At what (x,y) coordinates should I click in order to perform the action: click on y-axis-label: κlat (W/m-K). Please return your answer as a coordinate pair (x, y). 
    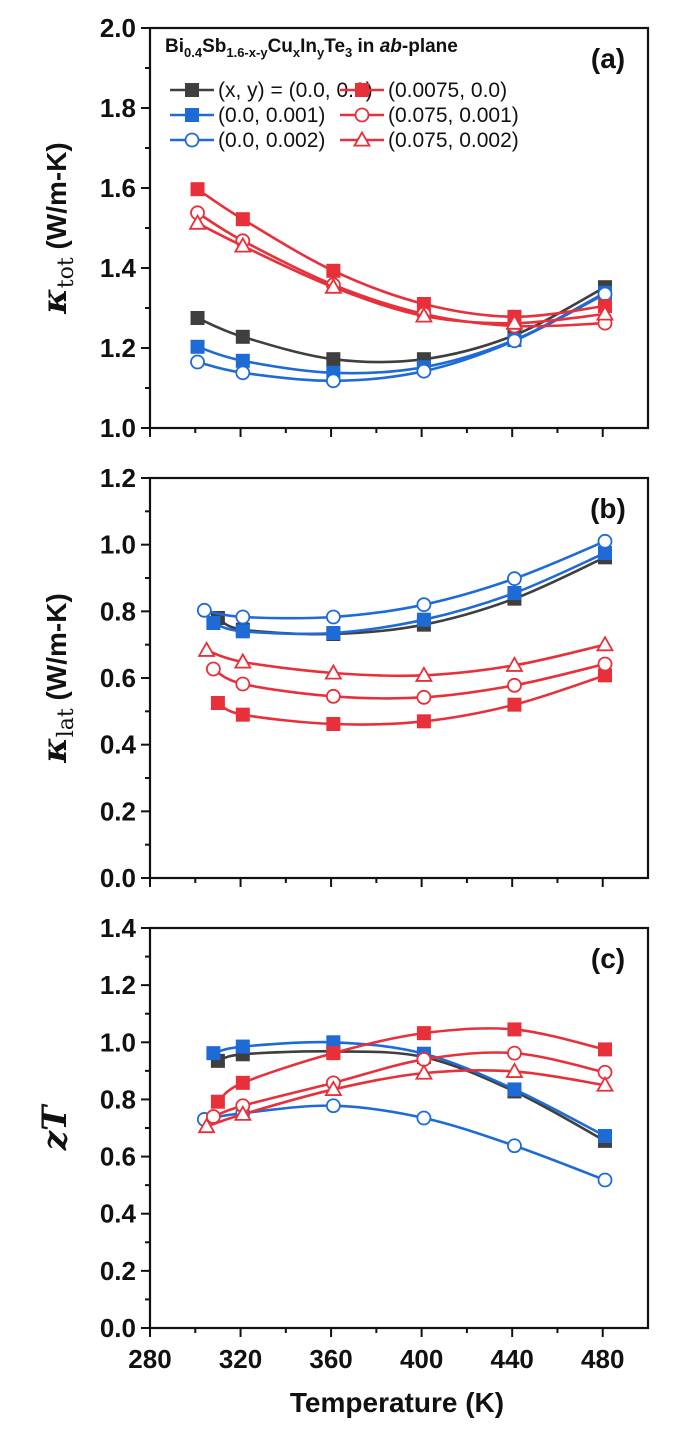
    Looking at the image, I should click on (57, 678).